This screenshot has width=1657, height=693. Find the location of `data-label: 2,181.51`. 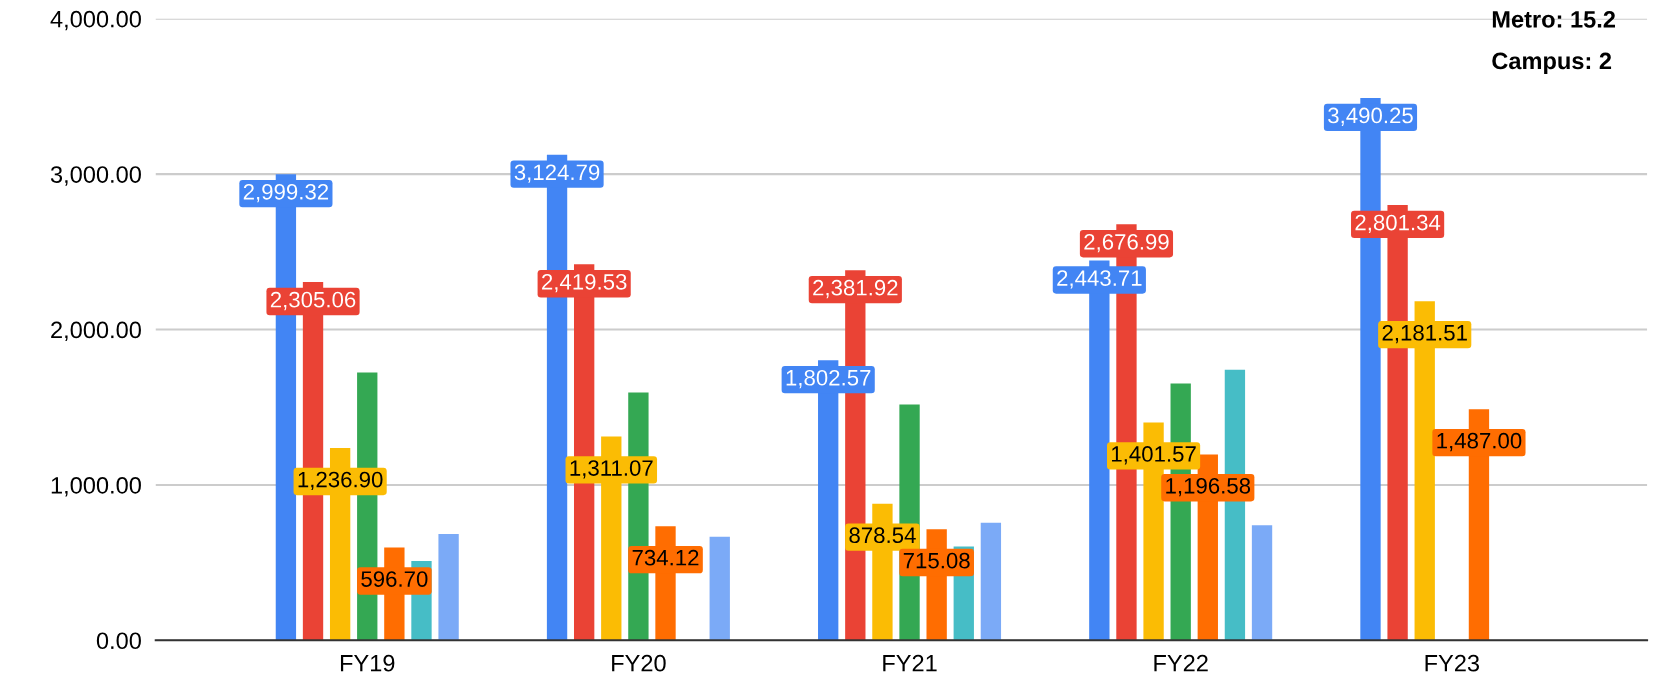

data-label: 2,181.51 is located at coordinates (1424, 334).